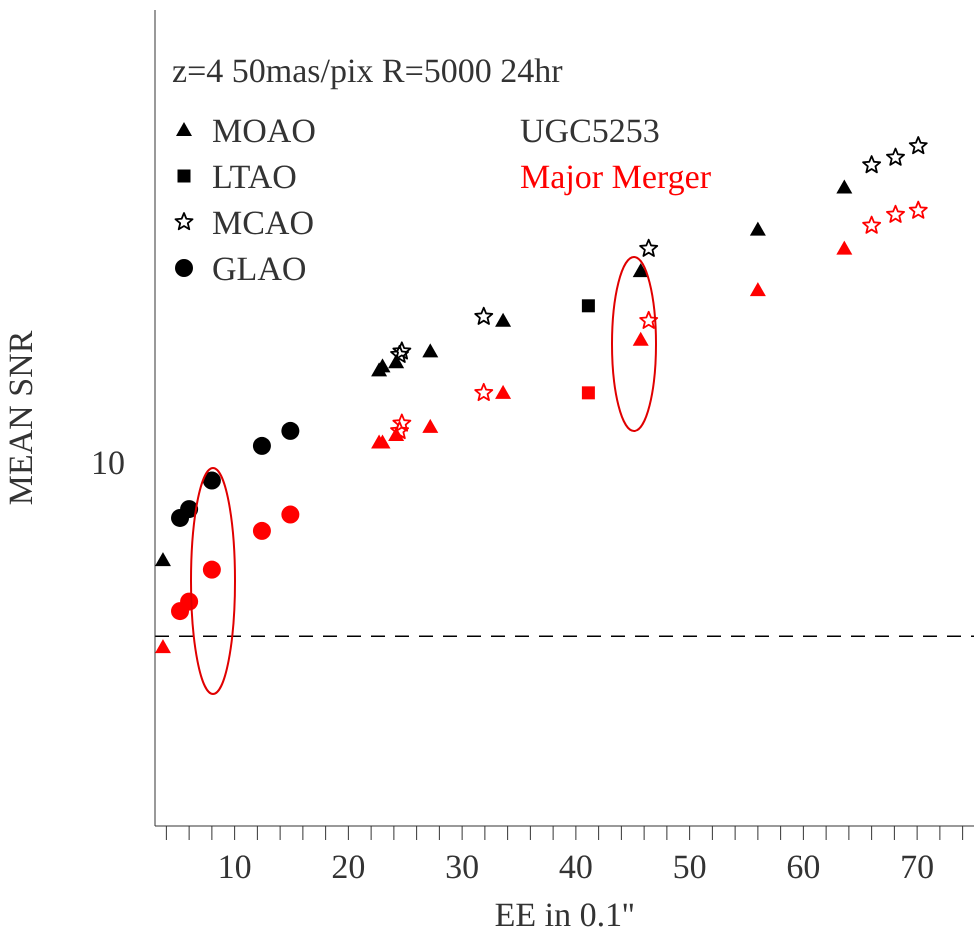 Image resolution: width=978 pixels, height=940 pixels. What do you see at coordinates (590, 131) in the screenshot?
I see `annotation: UGC5253` at bounding box center [590, 131].